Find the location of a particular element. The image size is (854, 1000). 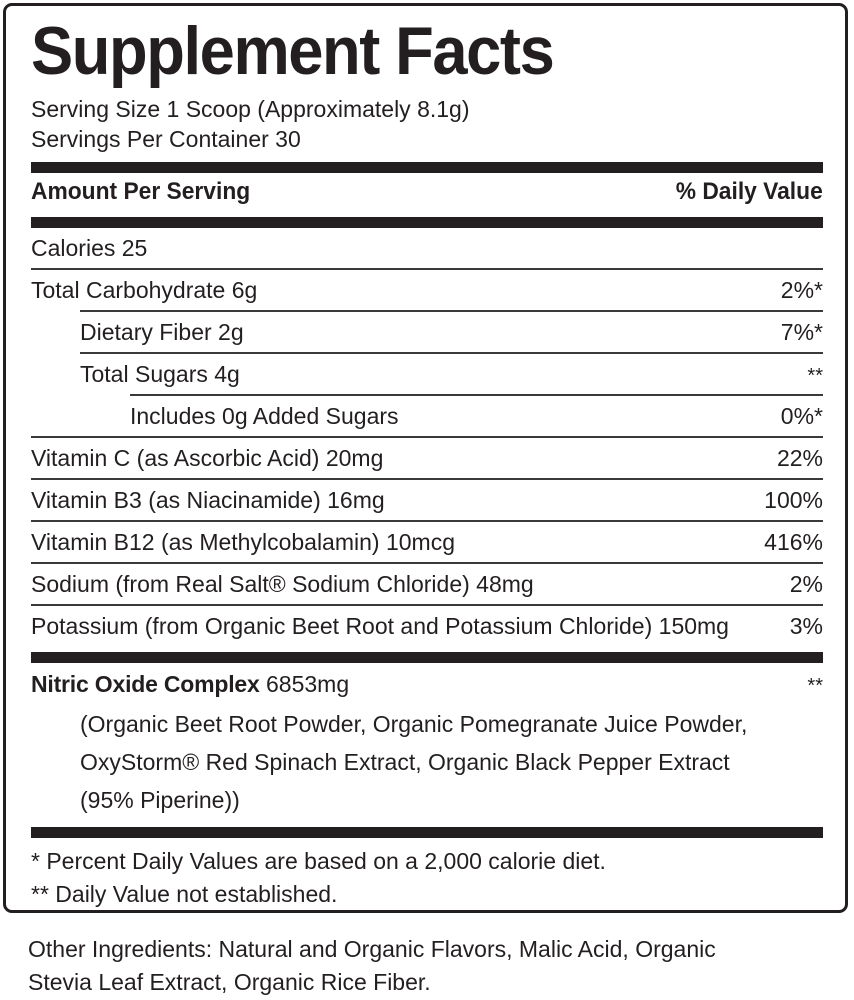

nutrient-label: Includes 0g Added Sugars is located at coordinates (264, 415).